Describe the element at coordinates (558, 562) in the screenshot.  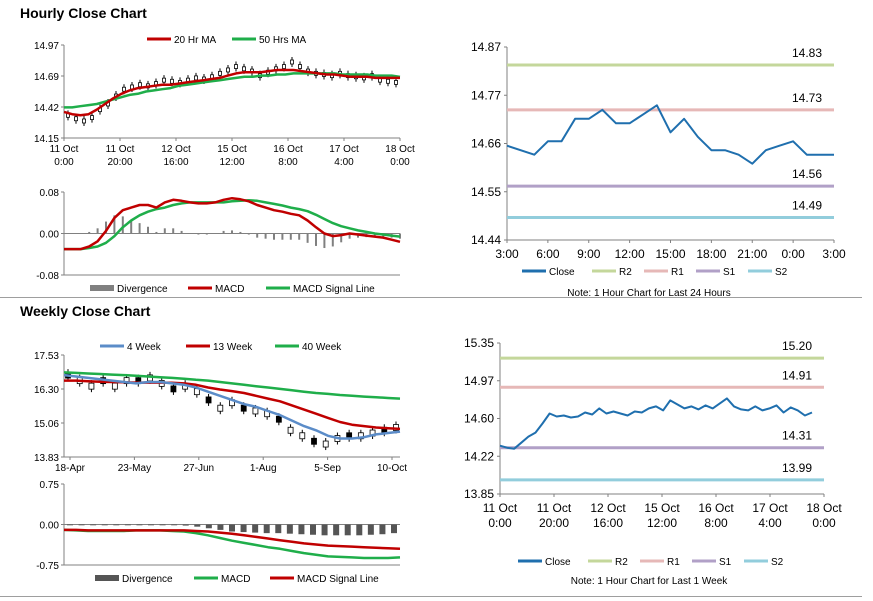
I see `weekly-pivot-legend-close-label: Close` at that location.